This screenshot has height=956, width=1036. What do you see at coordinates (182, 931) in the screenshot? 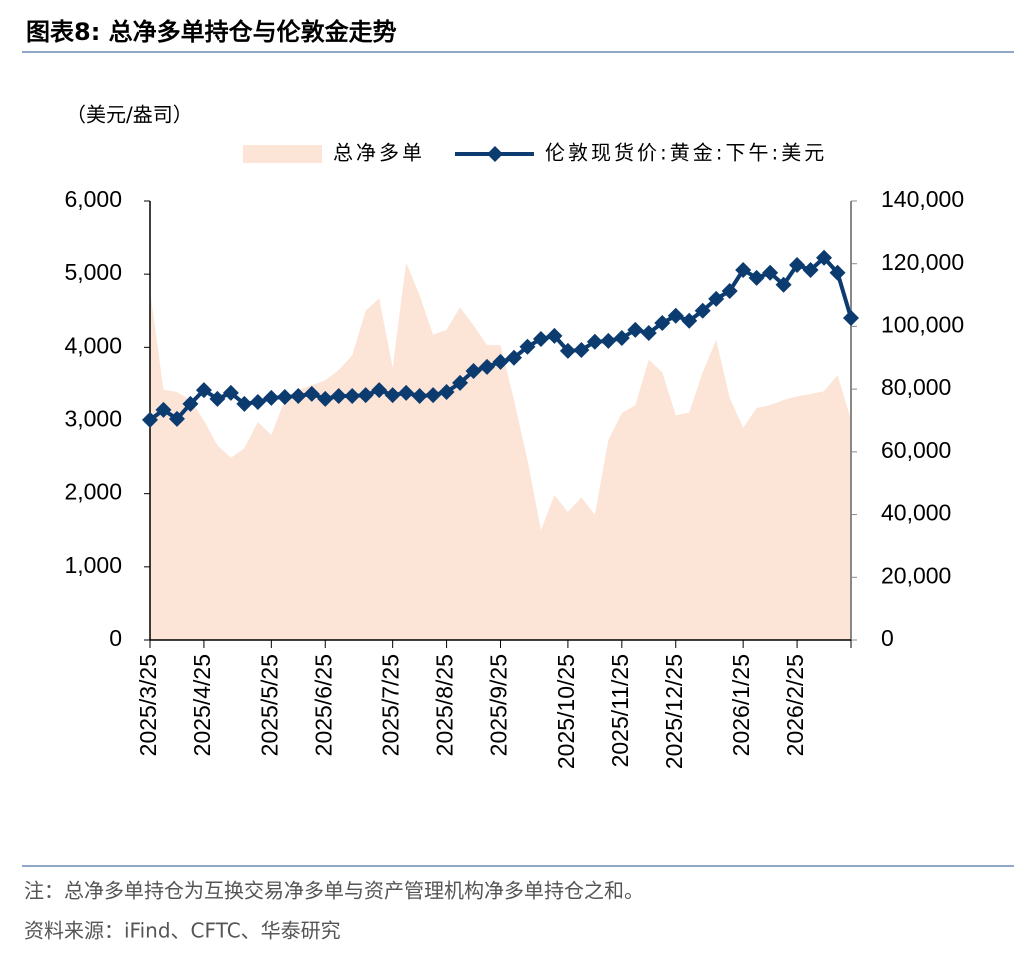
I see `source: 资料来源：iFind、CFTC、华泰研究` at bounding box center [182, 931].